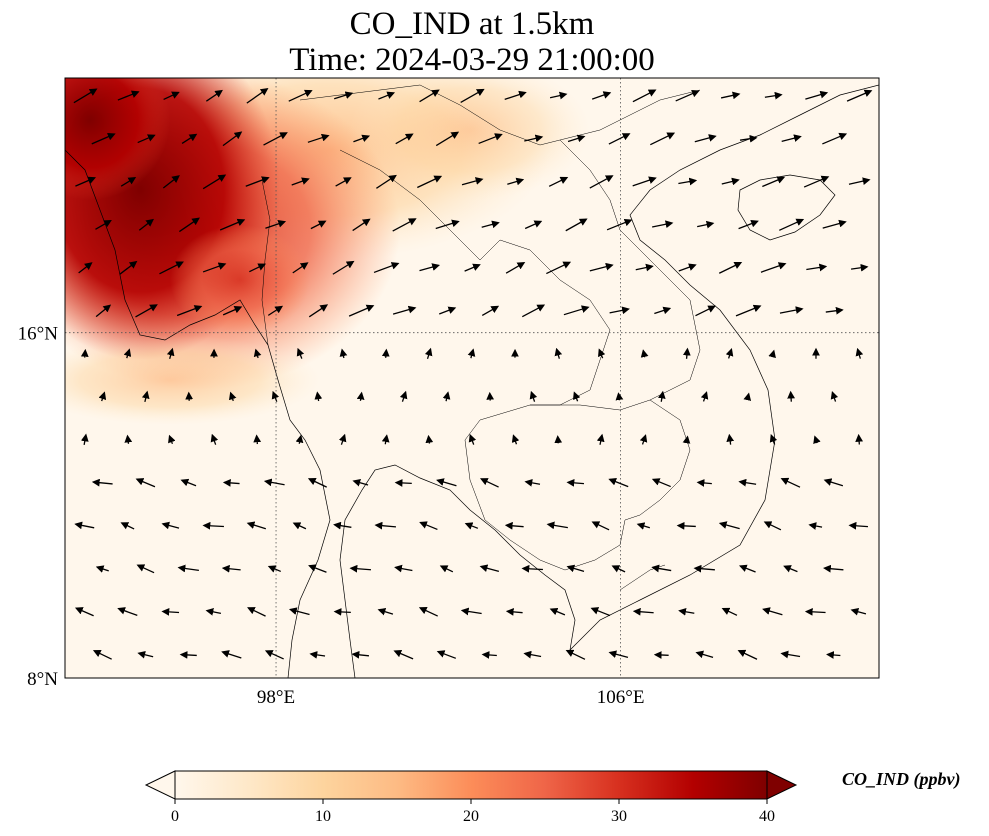  I want to click on lon-tick-label-1: 106°E, so click(621, 697).